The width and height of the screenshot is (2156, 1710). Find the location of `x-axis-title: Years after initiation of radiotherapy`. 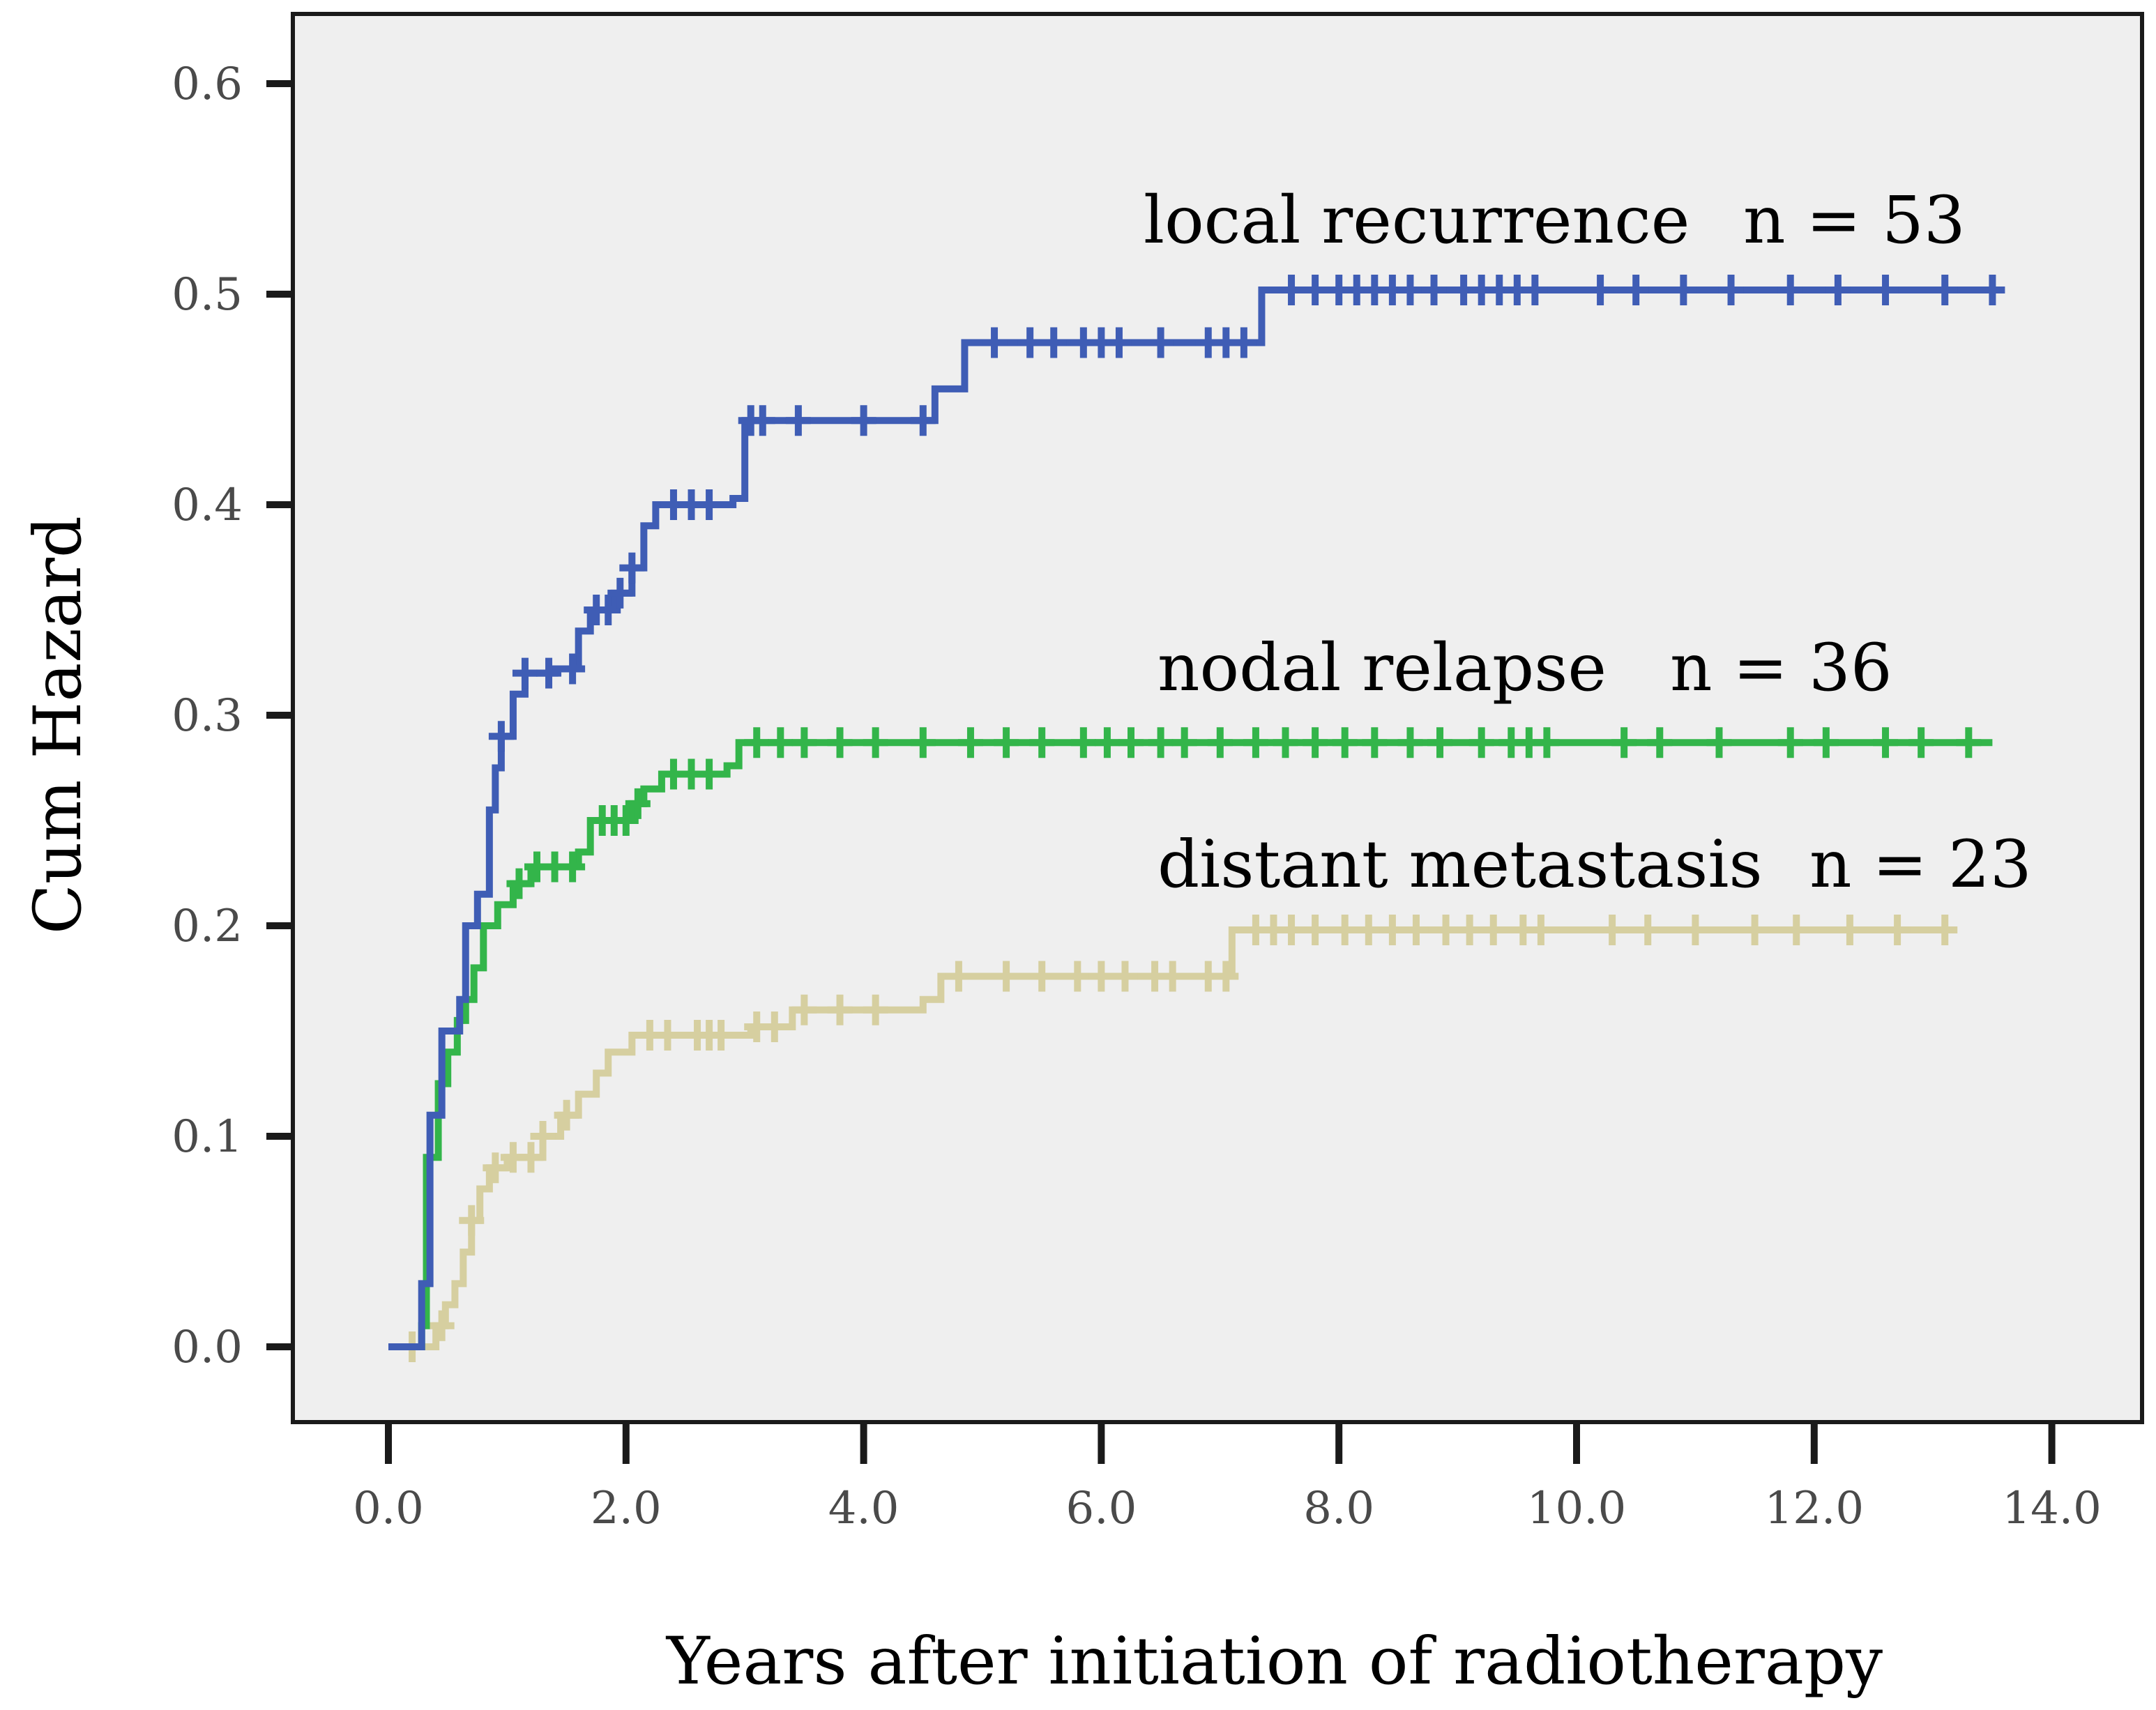

x-axis-title: Years after initiation of radiotherapy is located at coordinates (1274, 1662).